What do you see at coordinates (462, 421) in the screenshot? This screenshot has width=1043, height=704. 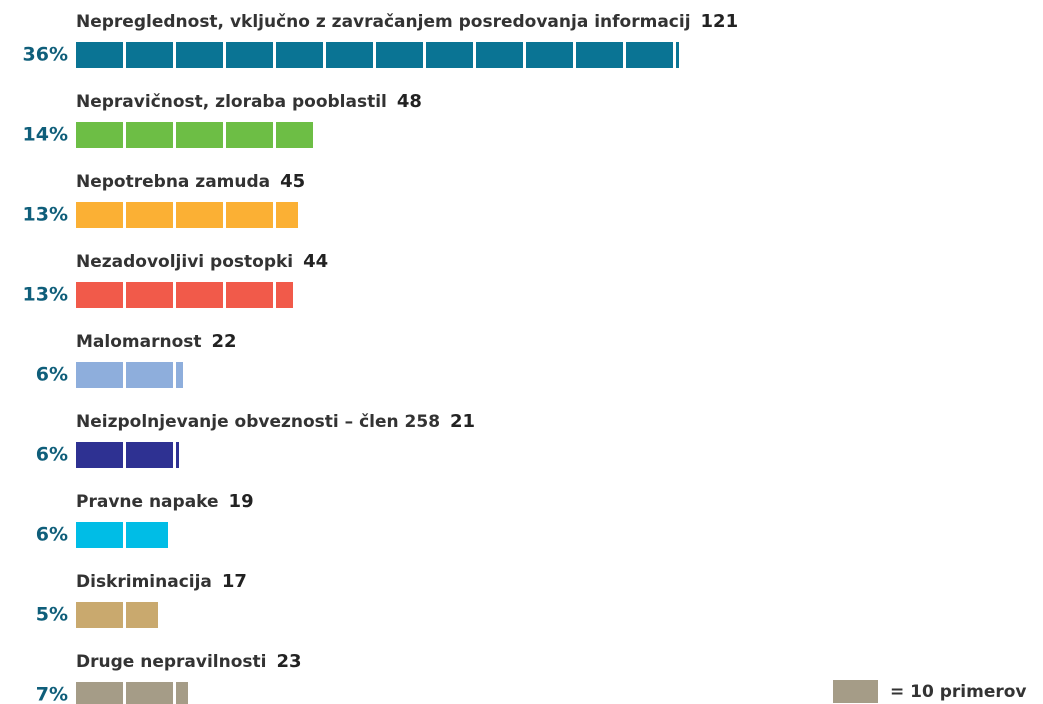 I see `count-label: 21` at bounding box center [462, 421].